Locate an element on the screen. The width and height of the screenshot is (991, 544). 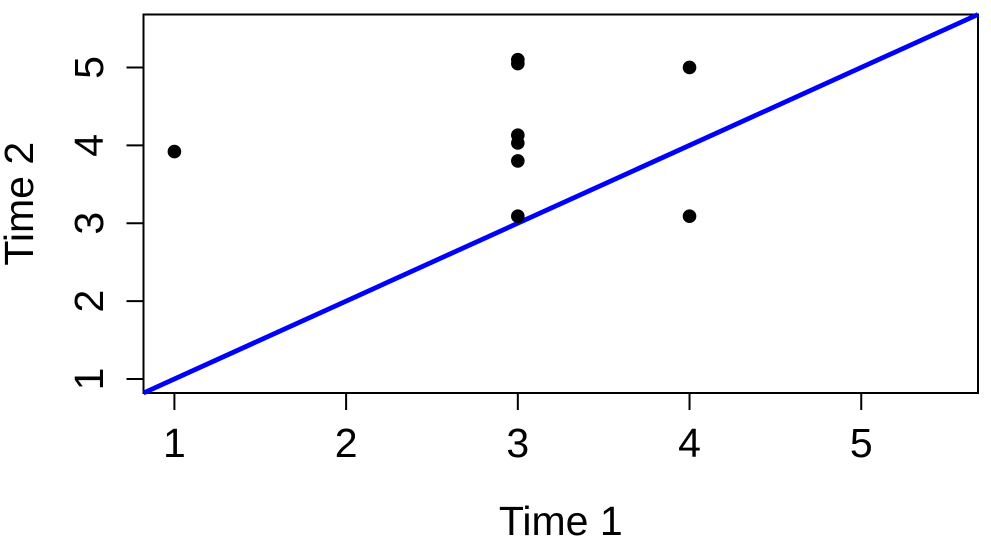
x-axis-label: Time 1 is located at coordinates (561, 518).